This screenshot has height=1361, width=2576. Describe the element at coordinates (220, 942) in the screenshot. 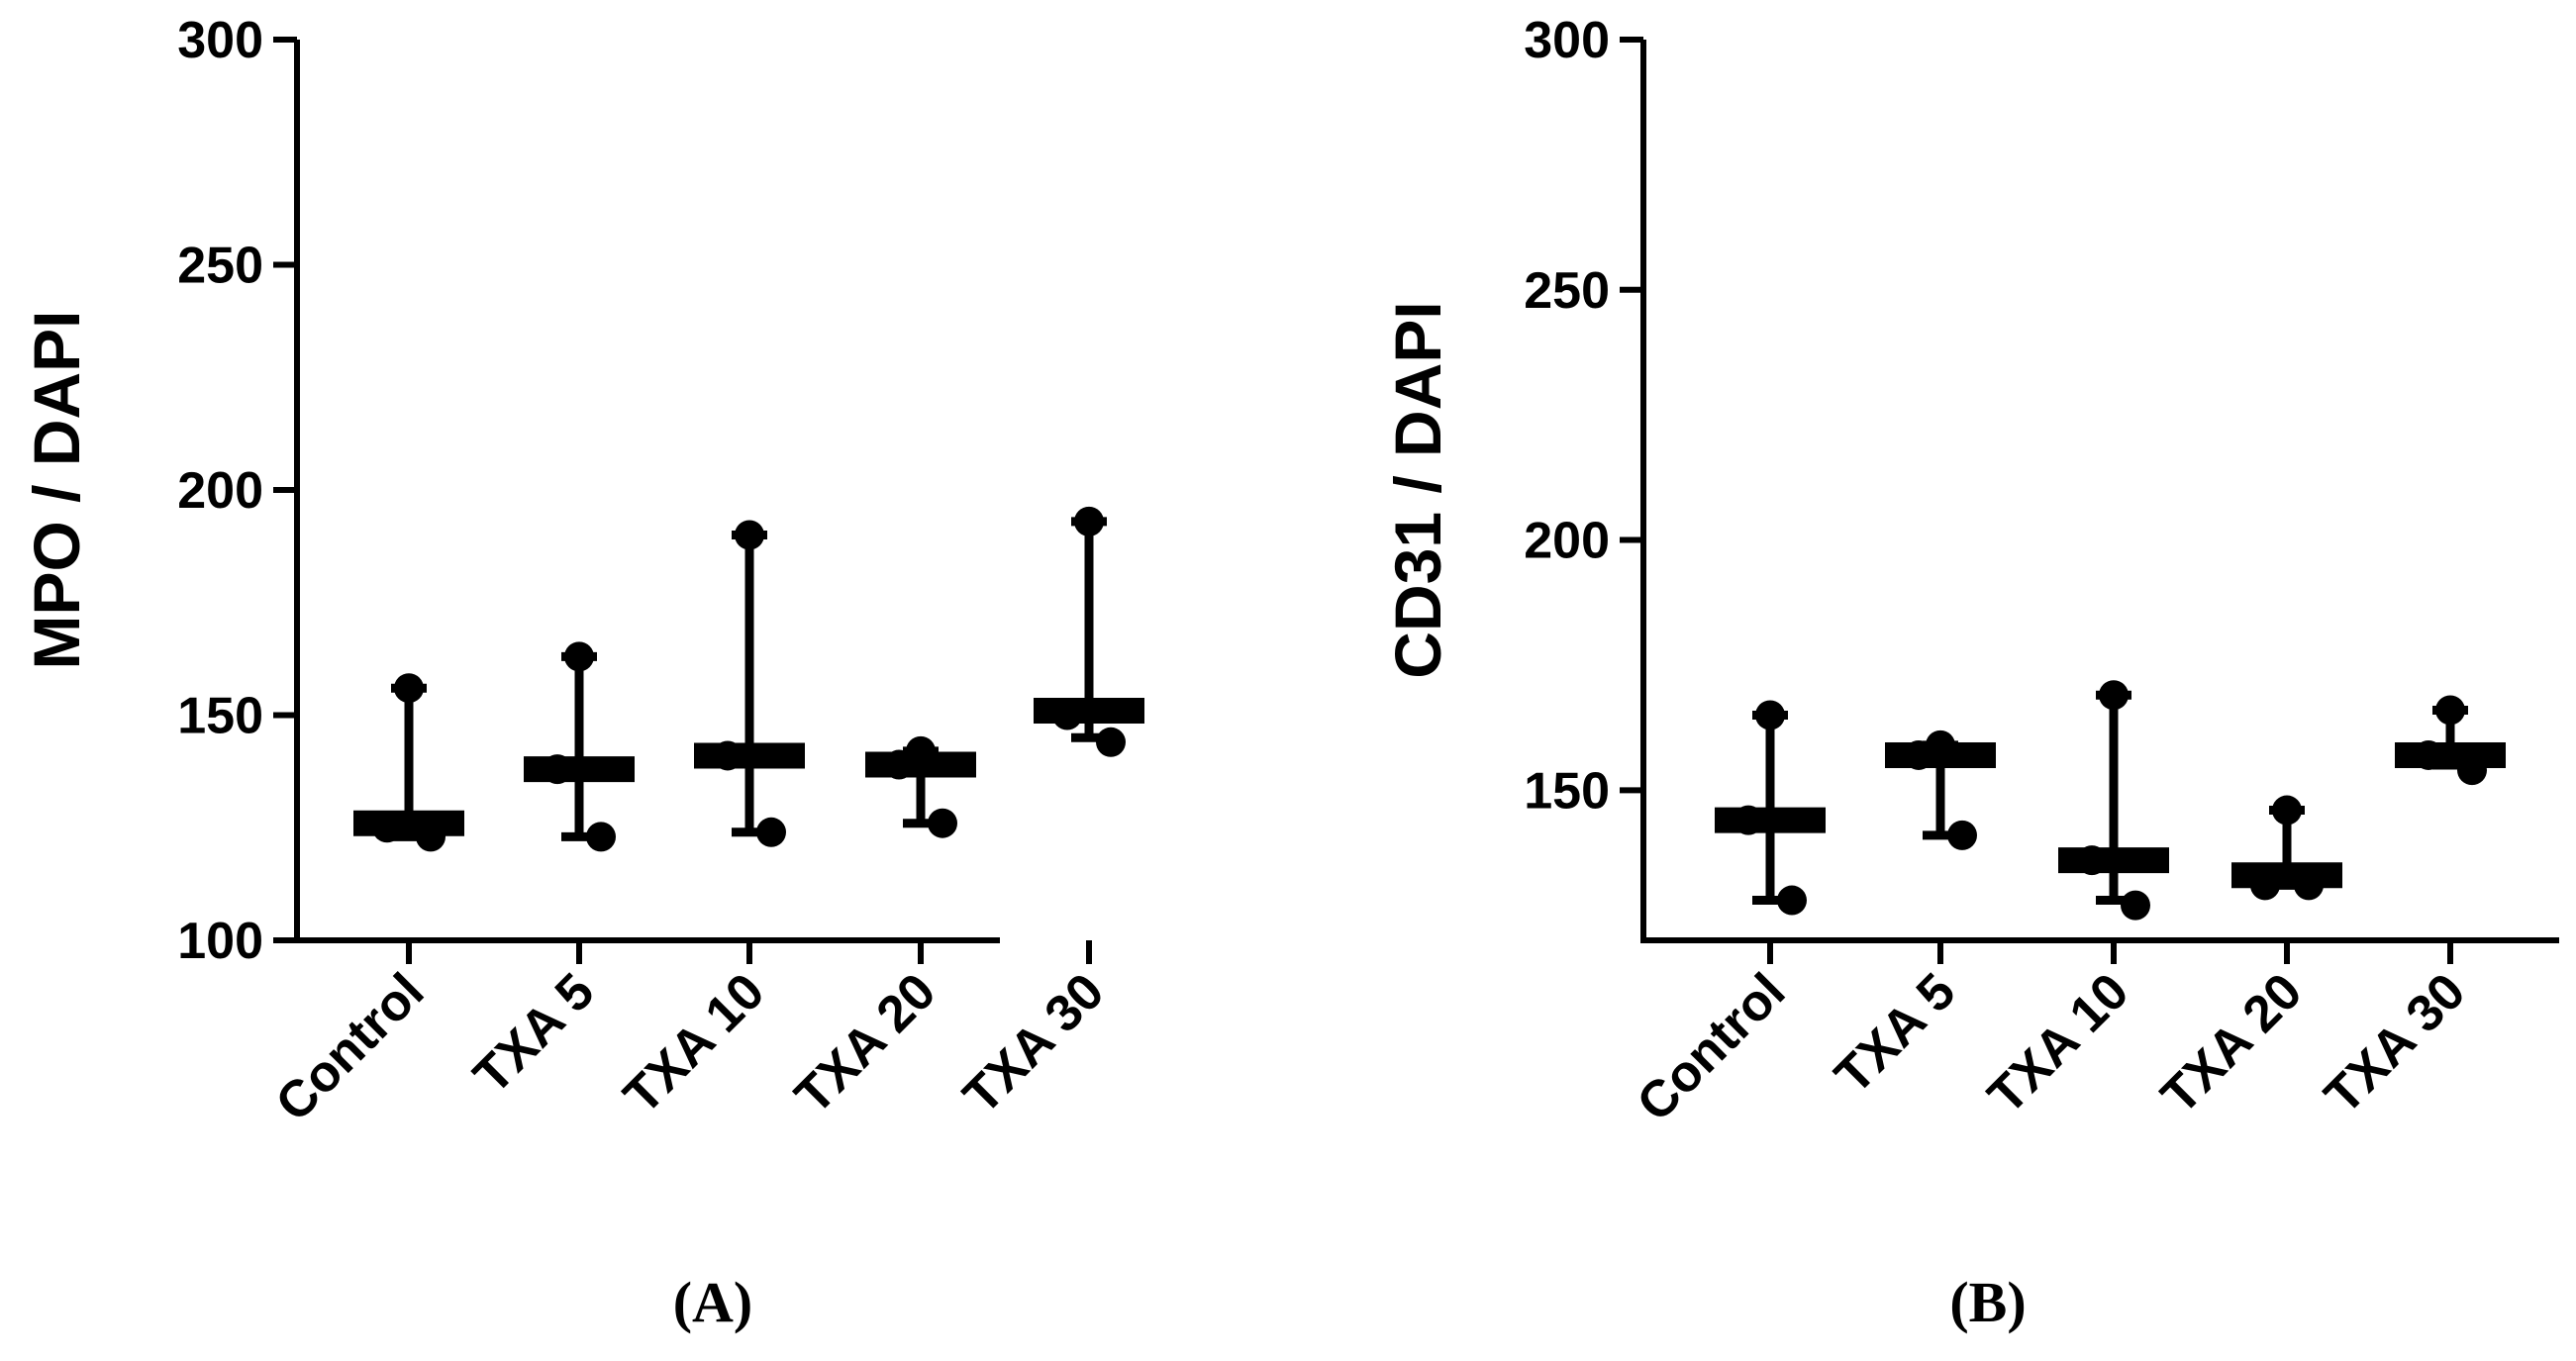

I see `y-tick-label: 100` at that location.